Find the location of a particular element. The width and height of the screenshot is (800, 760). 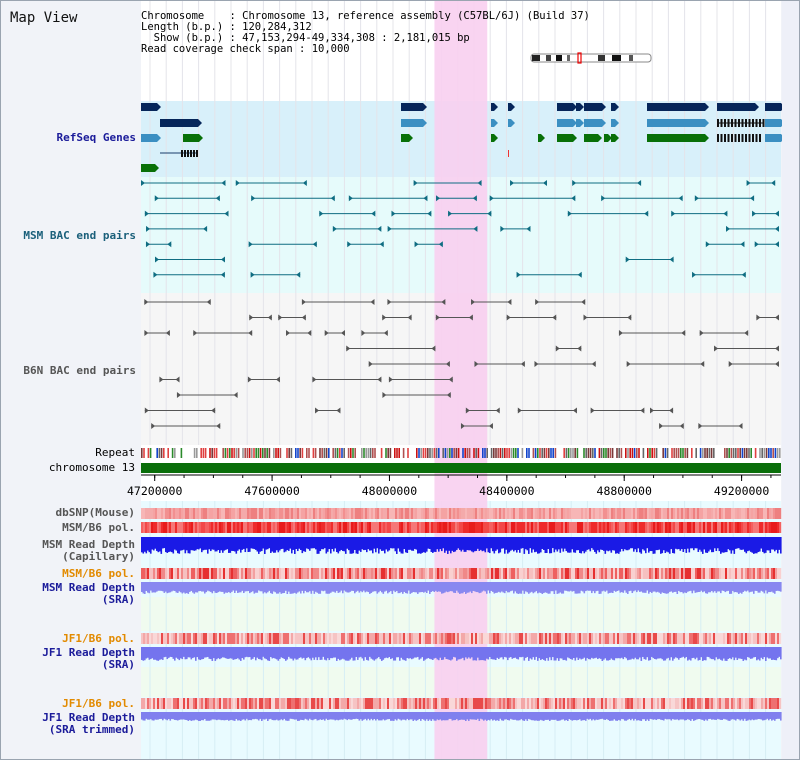

page-title: Map View is located at coordinates (44, 18).